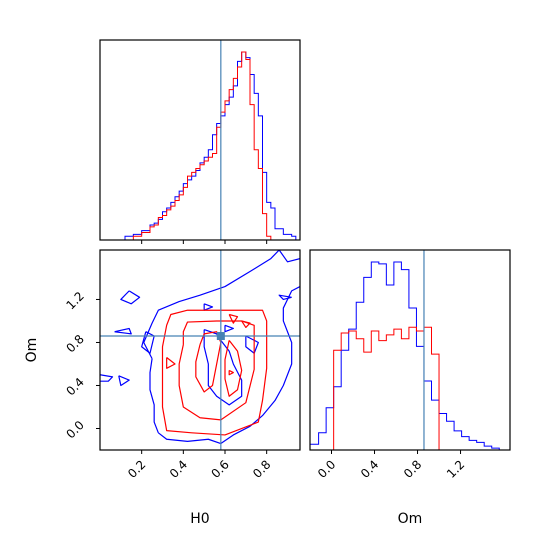 This screenshot has height=550, width=550. I want to click on y-tick-label: 0.4, so click(74, 386).